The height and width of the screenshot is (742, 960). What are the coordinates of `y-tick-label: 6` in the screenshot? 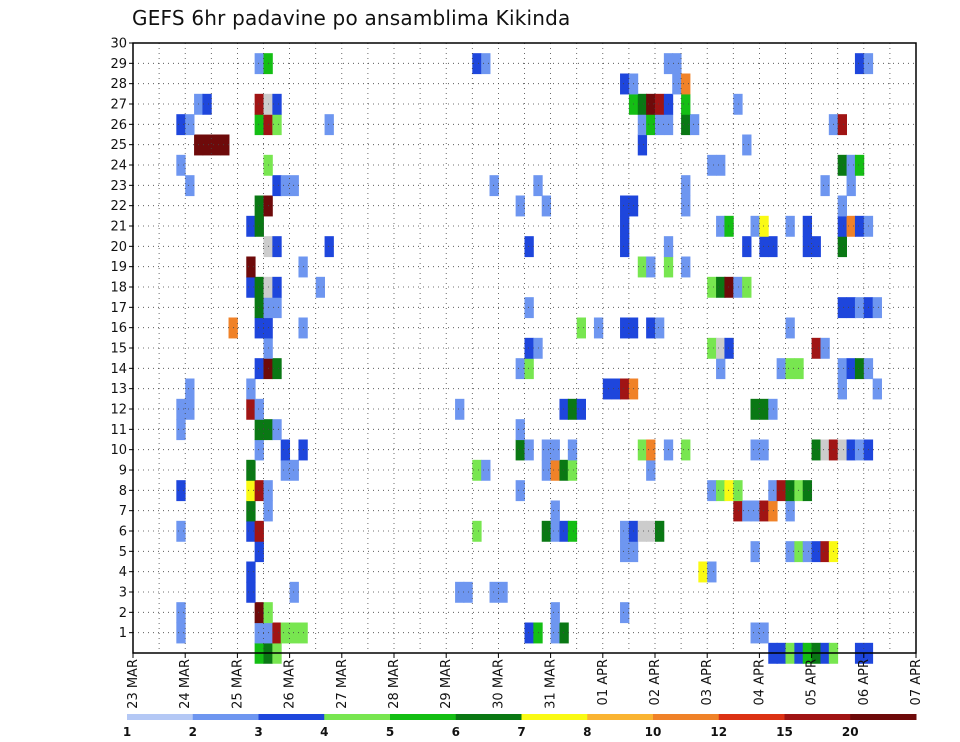 It's located at (123, 532).